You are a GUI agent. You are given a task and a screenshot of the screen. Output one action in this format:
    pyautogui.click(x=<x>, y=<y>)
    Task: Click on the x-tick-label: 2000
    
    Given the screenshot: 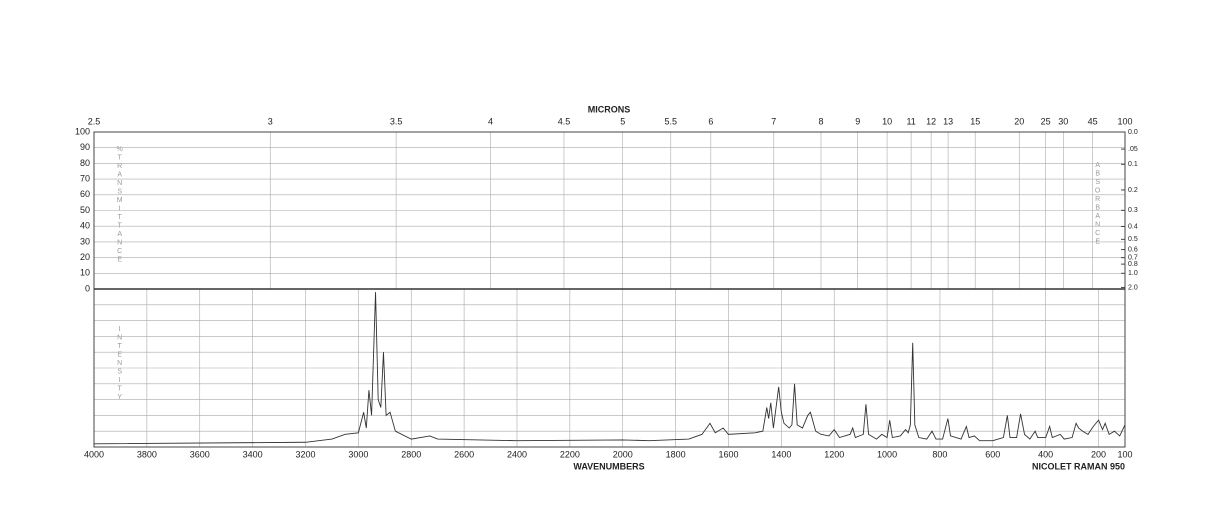 What is the action you would take?
    pyautogui.click(x=623, y=454)
    